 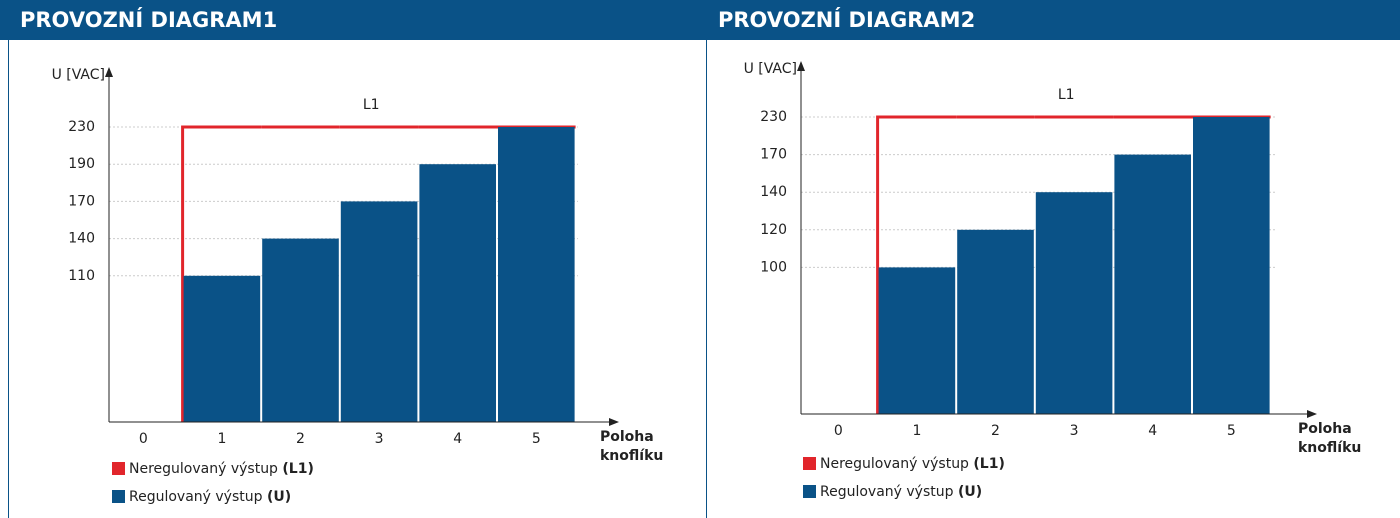 I want to click on y-tick-label: 120, so click(x=773, y=230).